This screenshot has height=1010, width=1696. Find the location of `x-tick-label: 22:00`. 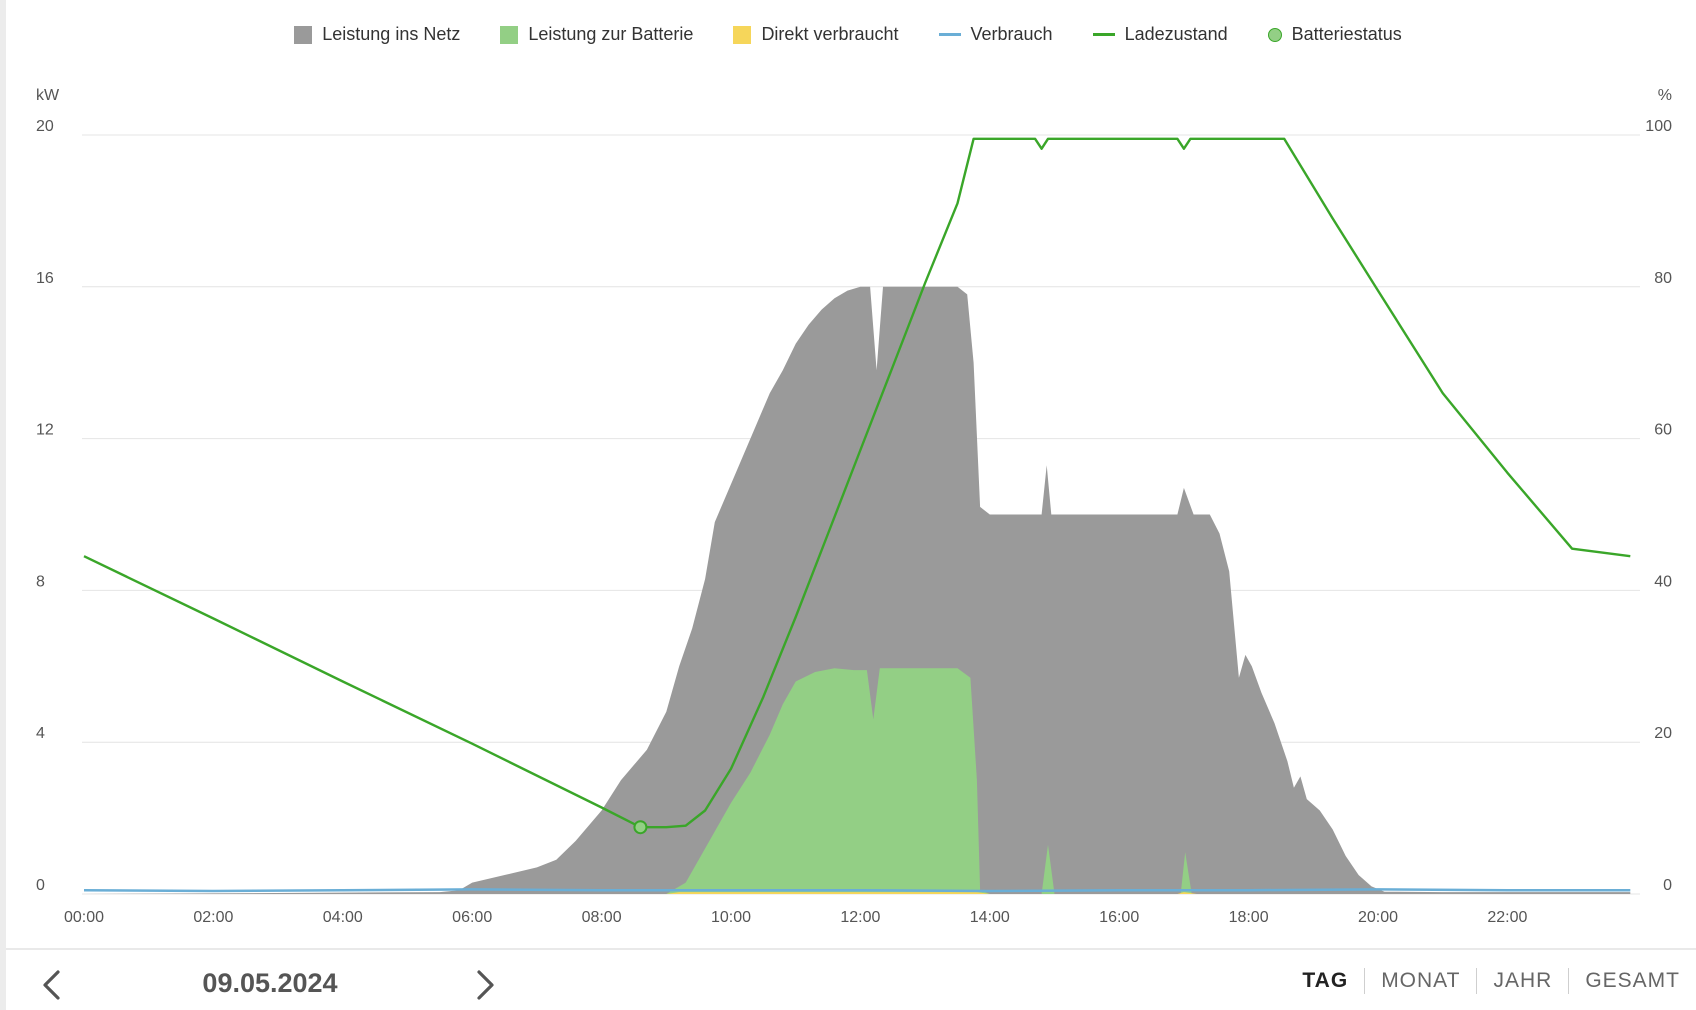

x-tick-label: 22:00 is located at coordinates (1507, 917).